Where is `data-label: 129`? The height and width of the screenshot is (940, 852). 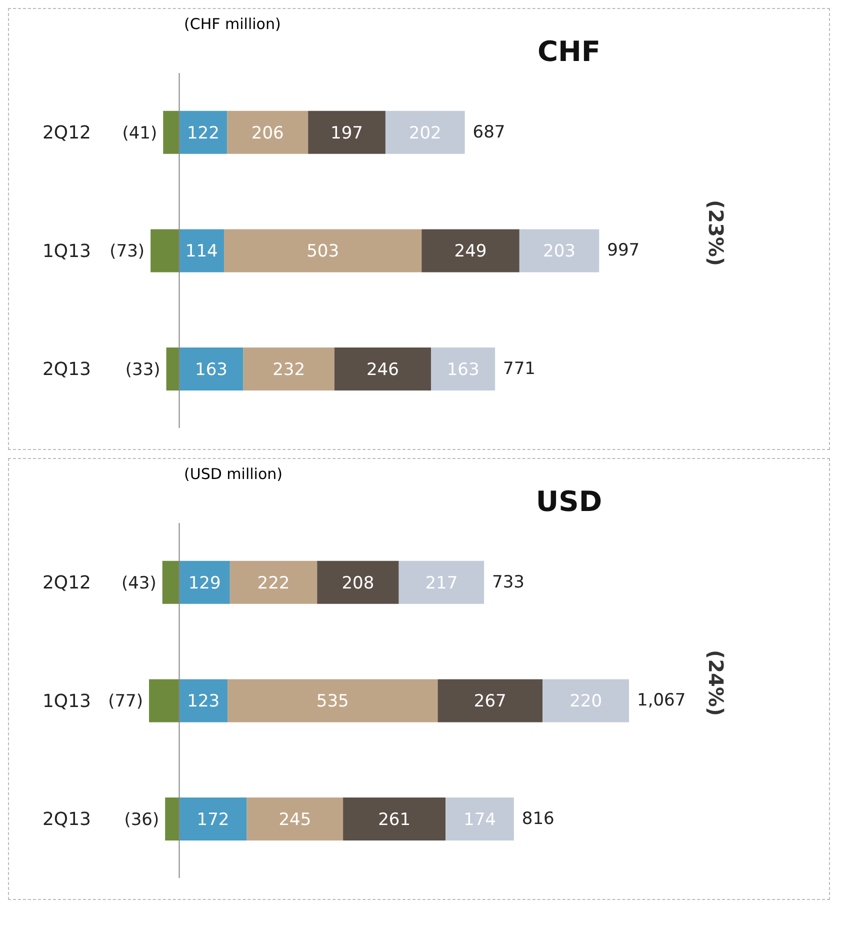 data-label: 129 is located at coordinates (204, 583).